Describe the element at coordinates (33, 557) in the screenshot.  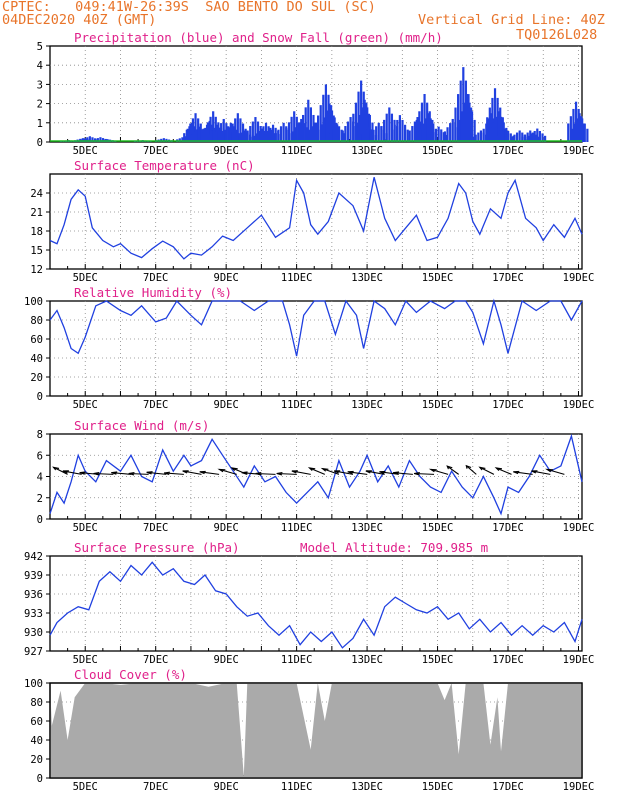
I see `y-tick-label: 942` at that location.